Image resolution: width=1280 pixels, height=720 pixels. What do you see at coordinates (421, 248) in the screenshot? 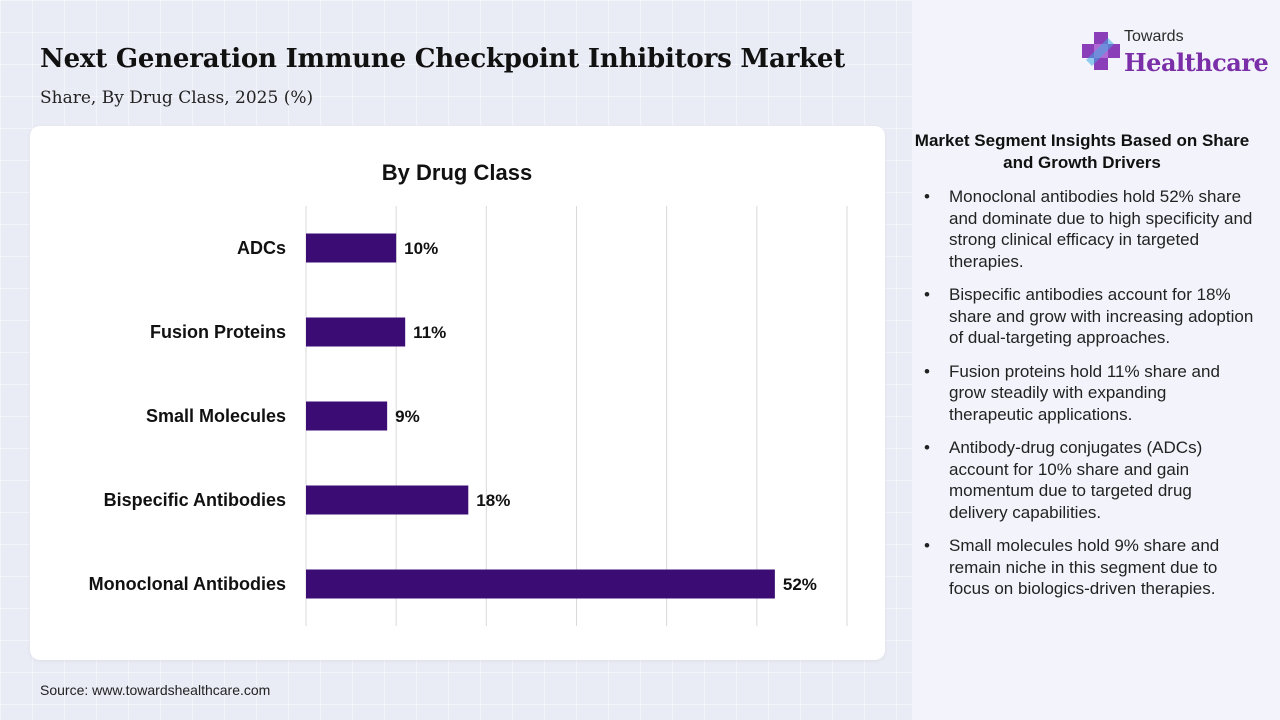
I see `bar-value-label: 10%` at bounding box center [421, 248].